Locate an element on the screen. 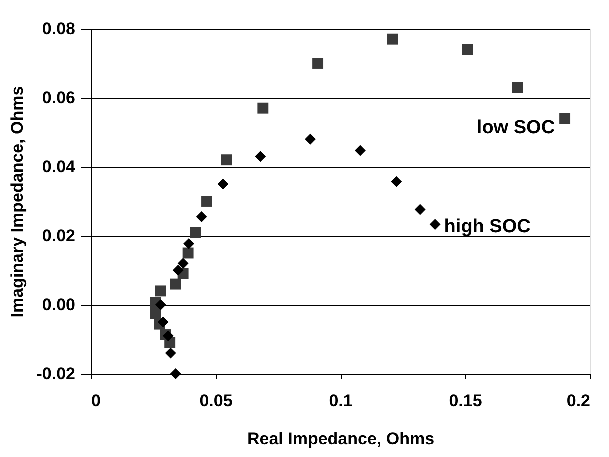 The image size is (609, 457). y-tick-label: 0.00 is located at coordinates (59, 305).